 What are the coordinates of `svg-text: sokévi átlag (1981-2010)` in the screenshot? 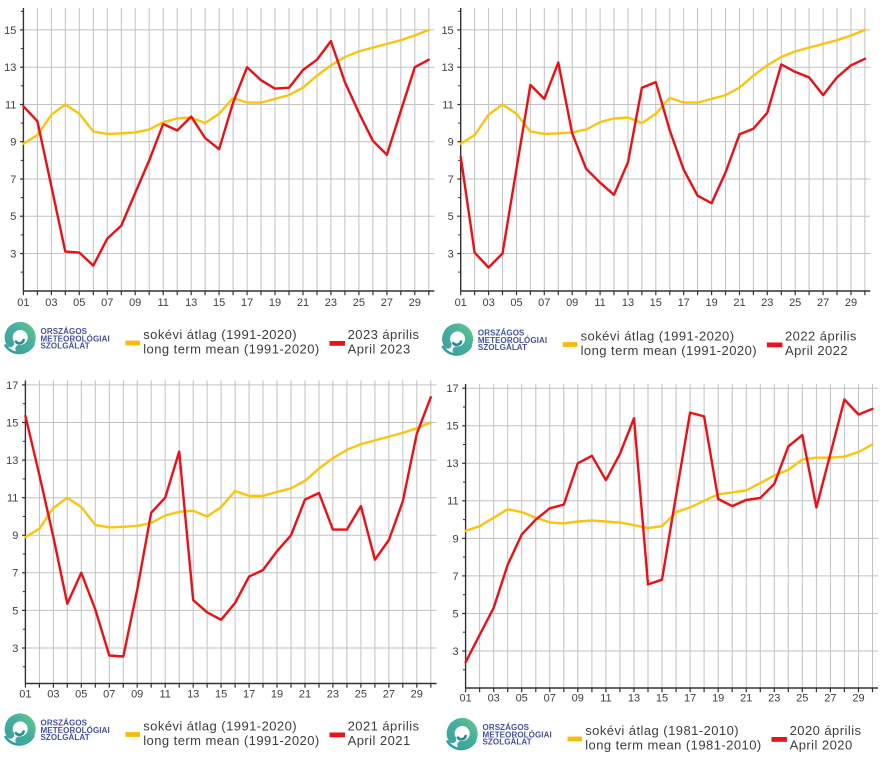 It's located at (662, 730).